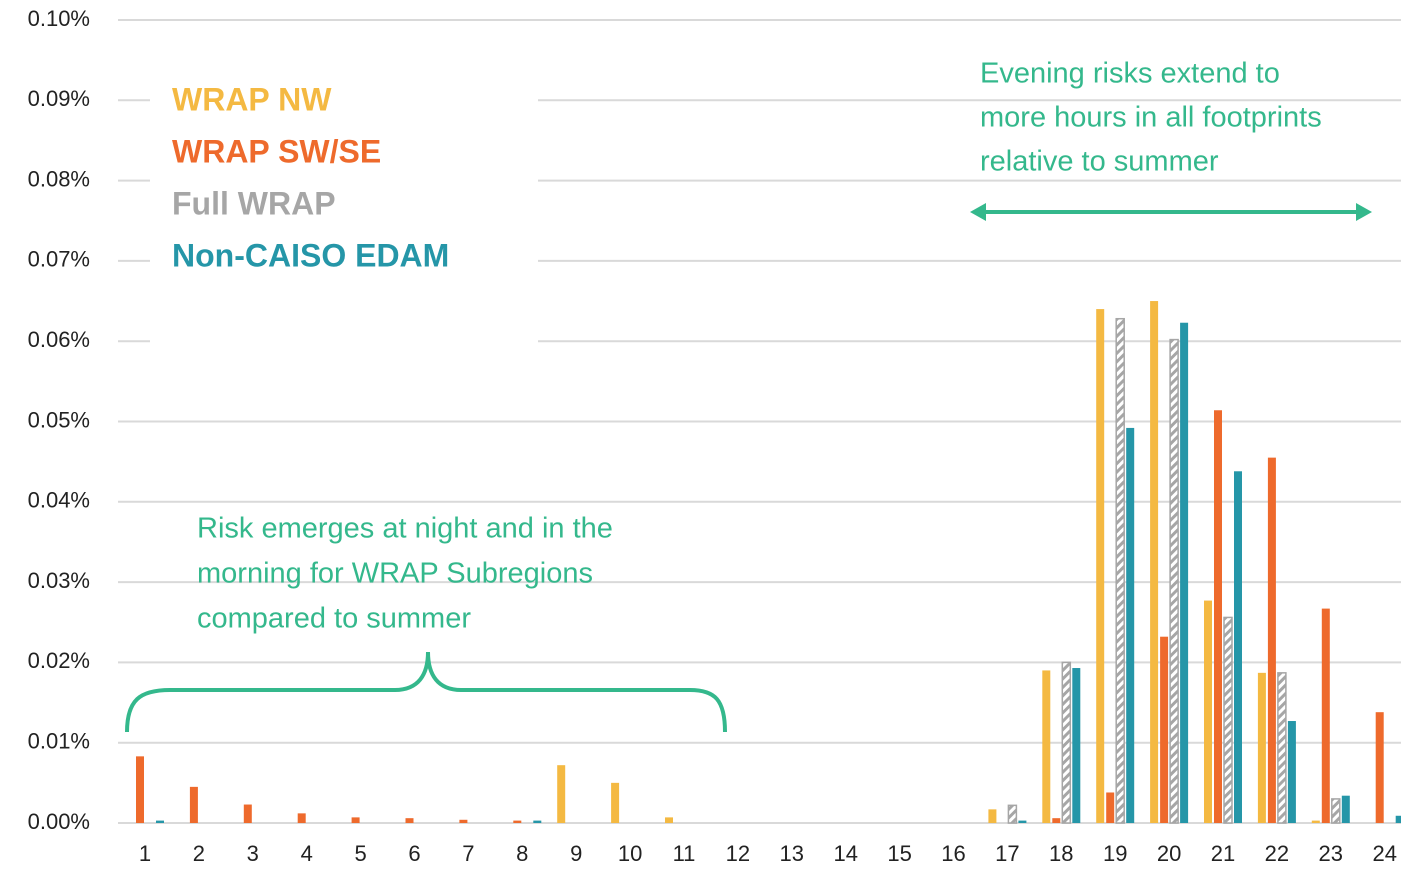  What do you see at coordinates (199, 853) in the screenshot?
I see `x-tick-label: 2` at bounding box center [199, 853].